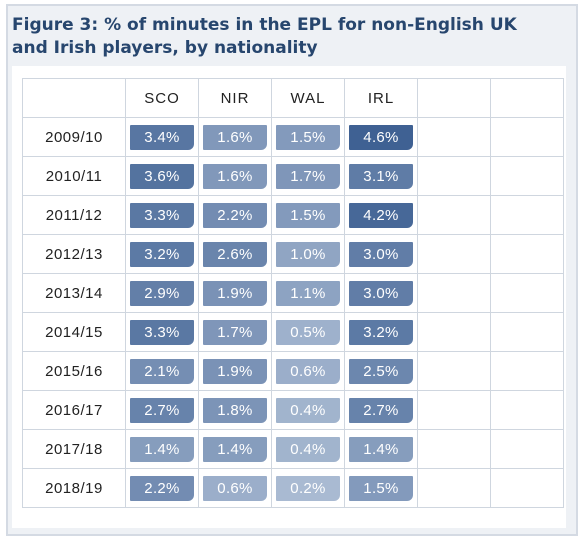  I want to click on heat-cell: 0.5%, so click(308, 332).